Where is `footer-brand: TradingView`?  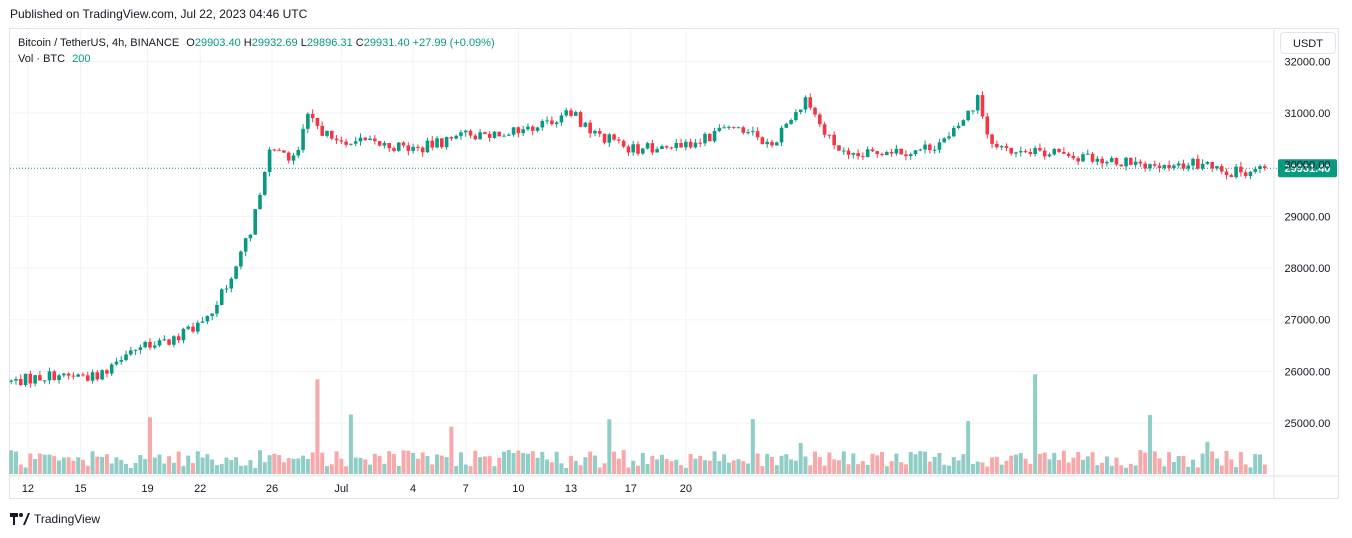 footer-brand: TradingView is located at coordinates (55, 519).